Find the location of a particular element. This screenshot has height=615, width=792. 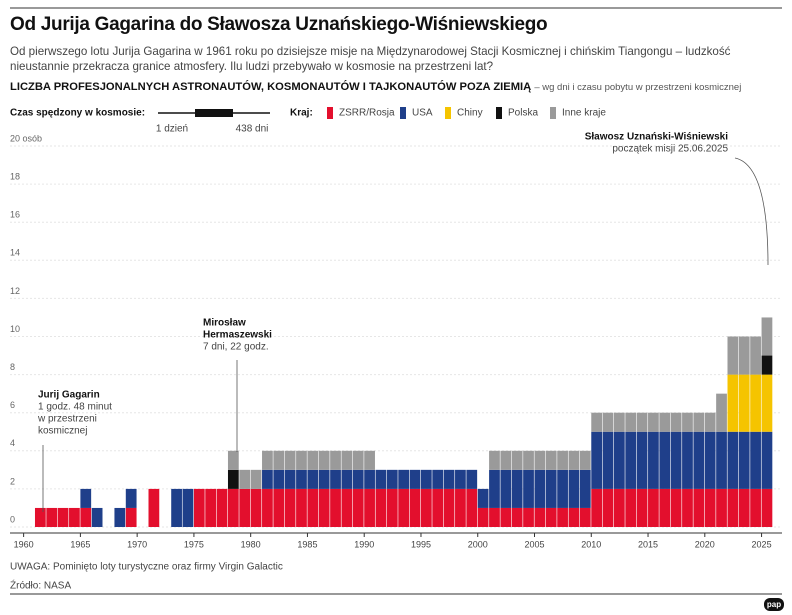

x-tick-label: 1975 is located at coordinates (194, 544).